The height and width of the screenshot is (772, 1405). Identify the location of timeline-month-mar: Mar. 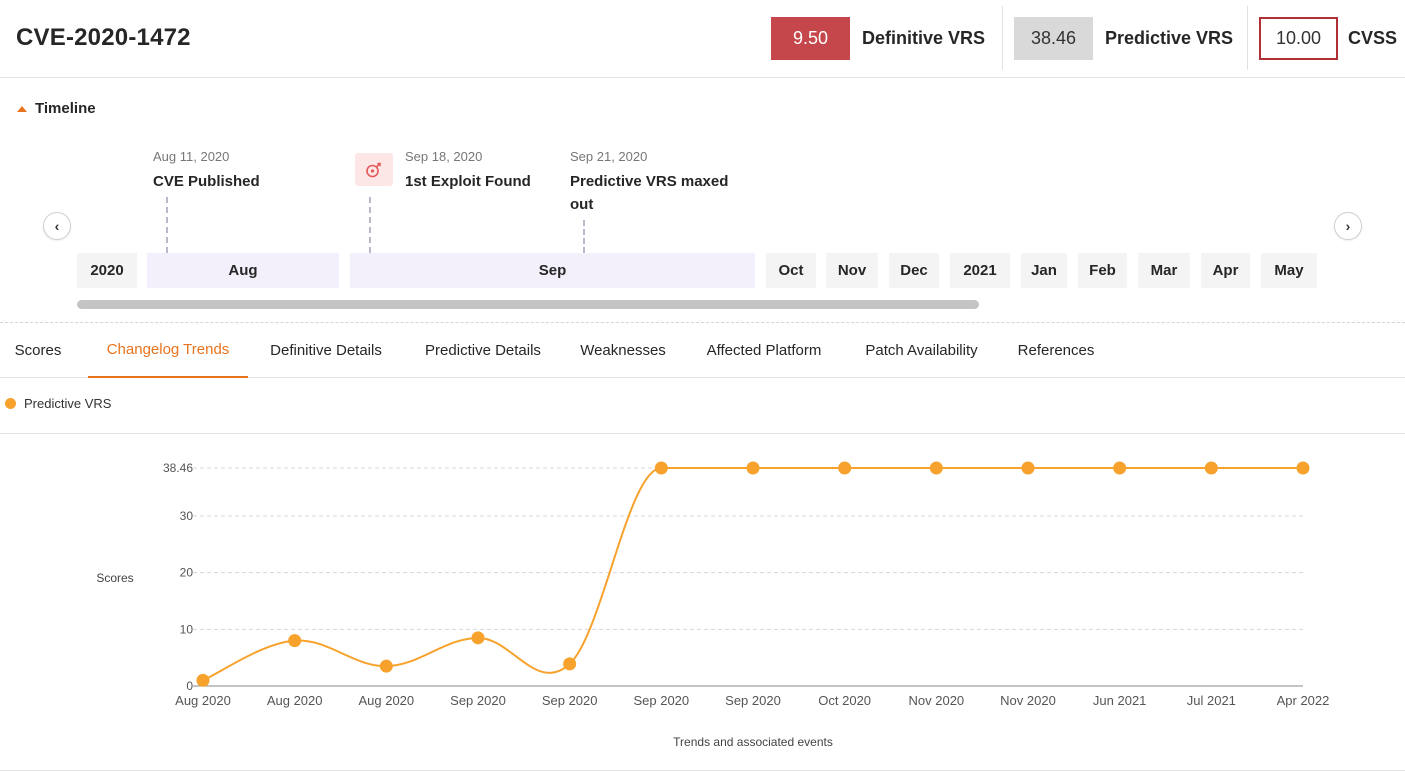
(1164, 270).